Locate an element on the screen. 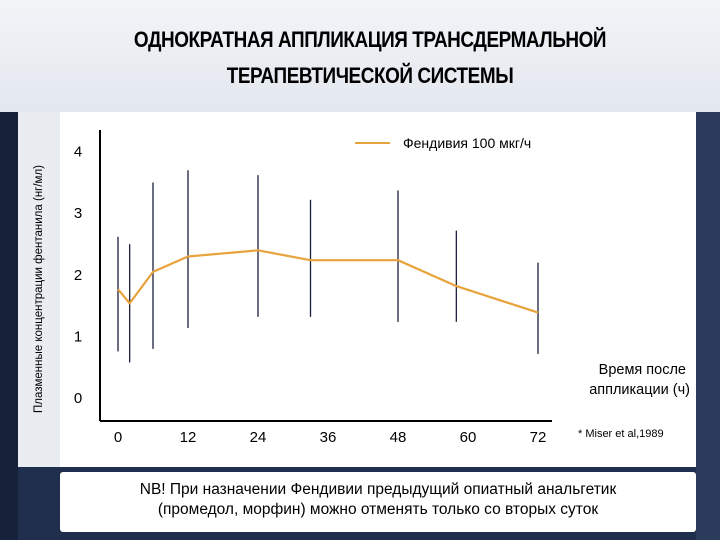  slide-edge is located at coordinates (9, 270).